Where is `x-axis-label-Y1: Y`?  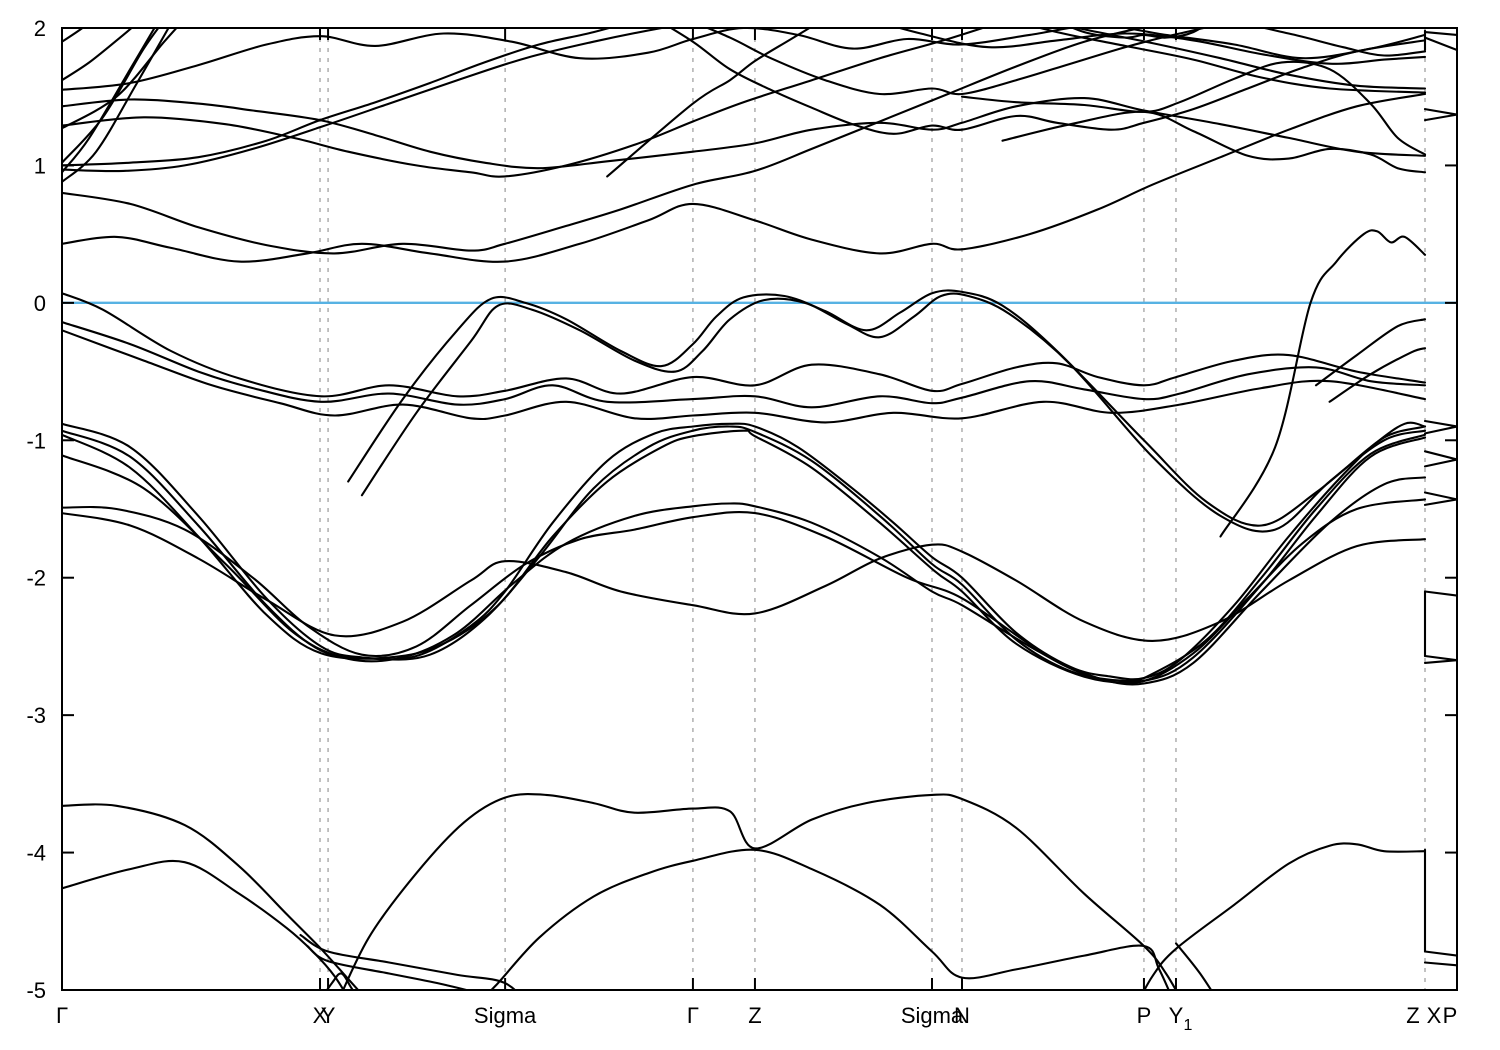 x-axis-label-Y1: Y is located at coordinates (1176, 1015).